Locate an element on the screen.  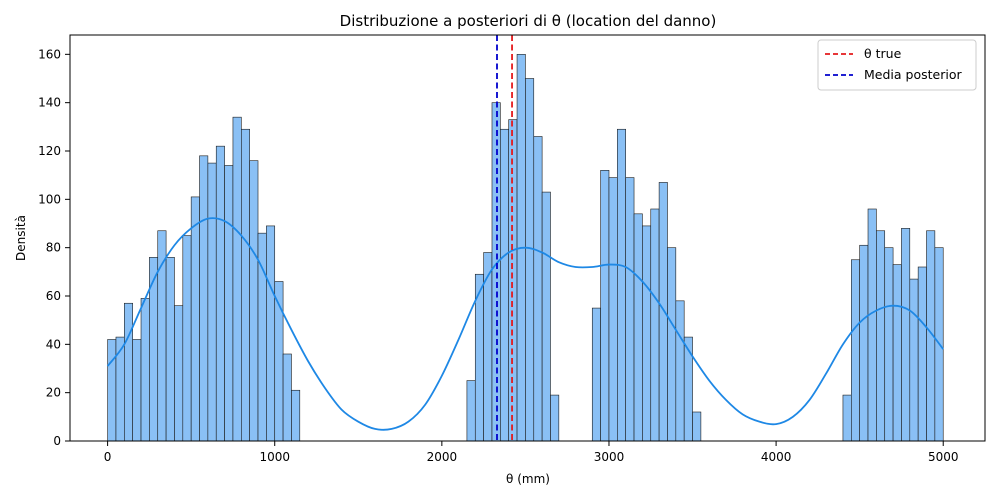
y-tick-label: 0 is located at coordinates (57, 441).